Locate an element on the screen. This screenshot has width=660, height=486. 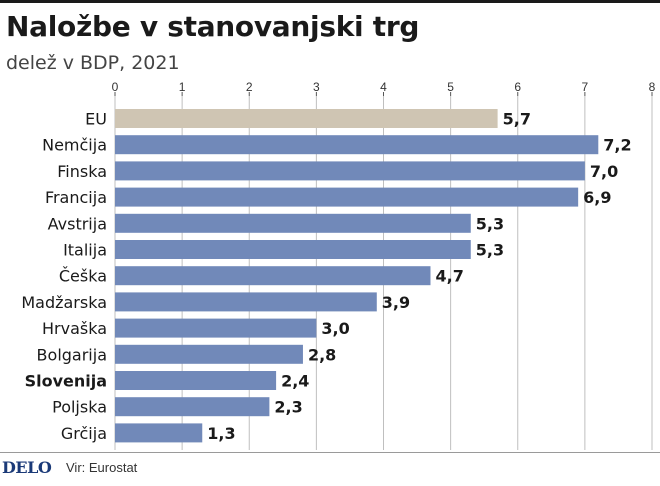
chart-title: Naložbe v stanovanjski trg is located at coordinates (213, 26).